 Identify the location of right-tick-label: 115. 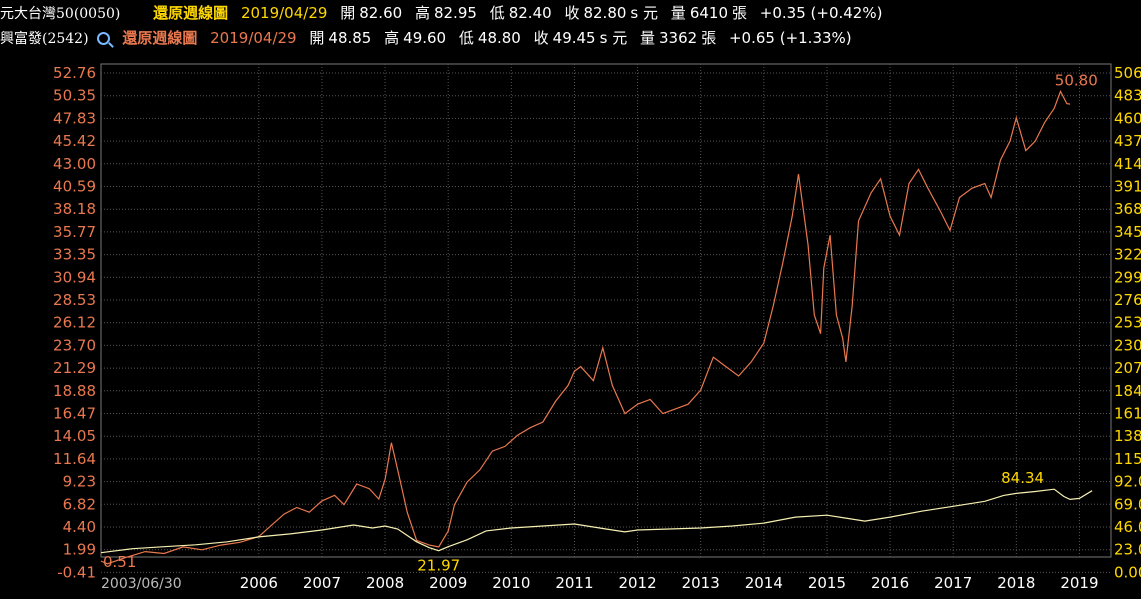
(1127, 459).